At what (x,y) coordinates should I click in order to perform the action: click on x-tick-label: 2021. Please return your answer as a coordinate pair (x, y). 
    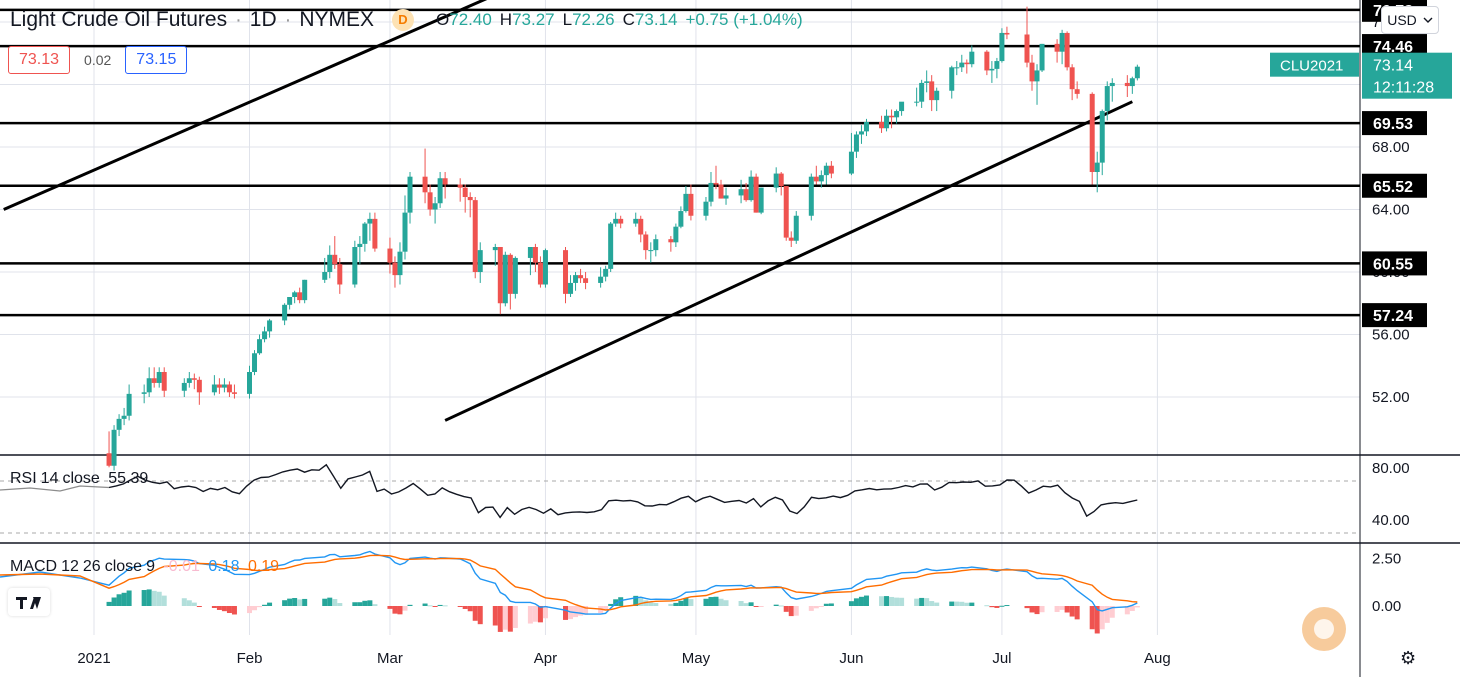
    Looking at the image, I should click on (93, 658).